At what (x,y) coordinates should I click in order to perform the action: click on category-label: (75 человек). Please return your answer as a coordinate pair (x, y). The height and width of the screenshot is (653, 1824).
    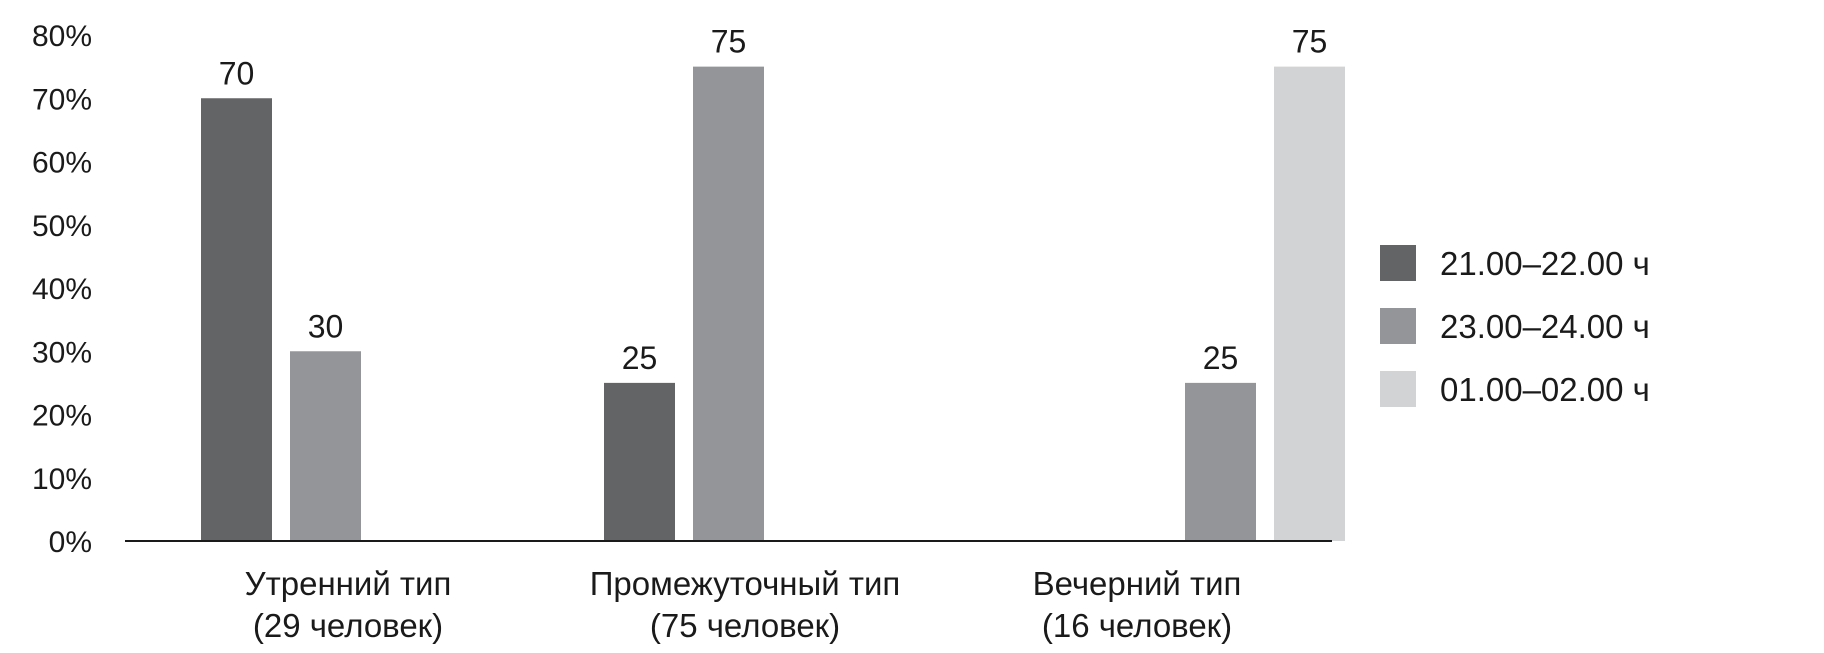
    Looking at the image, I should click on (745, 625).